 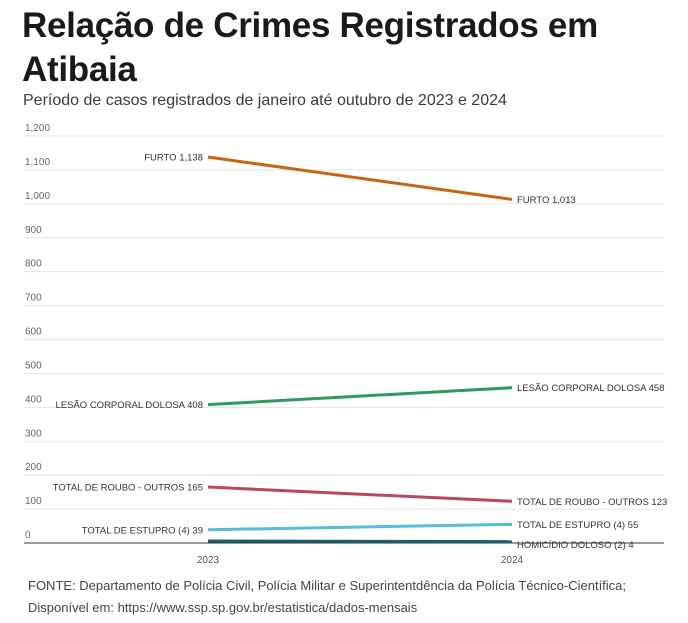 I want to click on y-tick-label: 100, so click(x=33, y=501).